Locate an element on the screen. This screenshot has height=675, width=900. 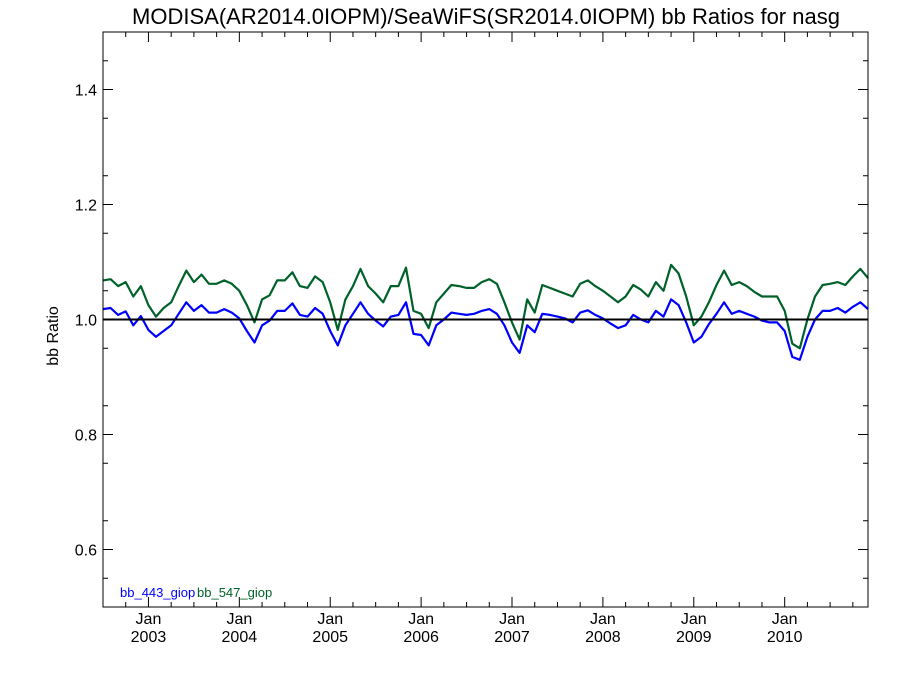
x-tick-year: 2007 is located at coordinates (512, 637).